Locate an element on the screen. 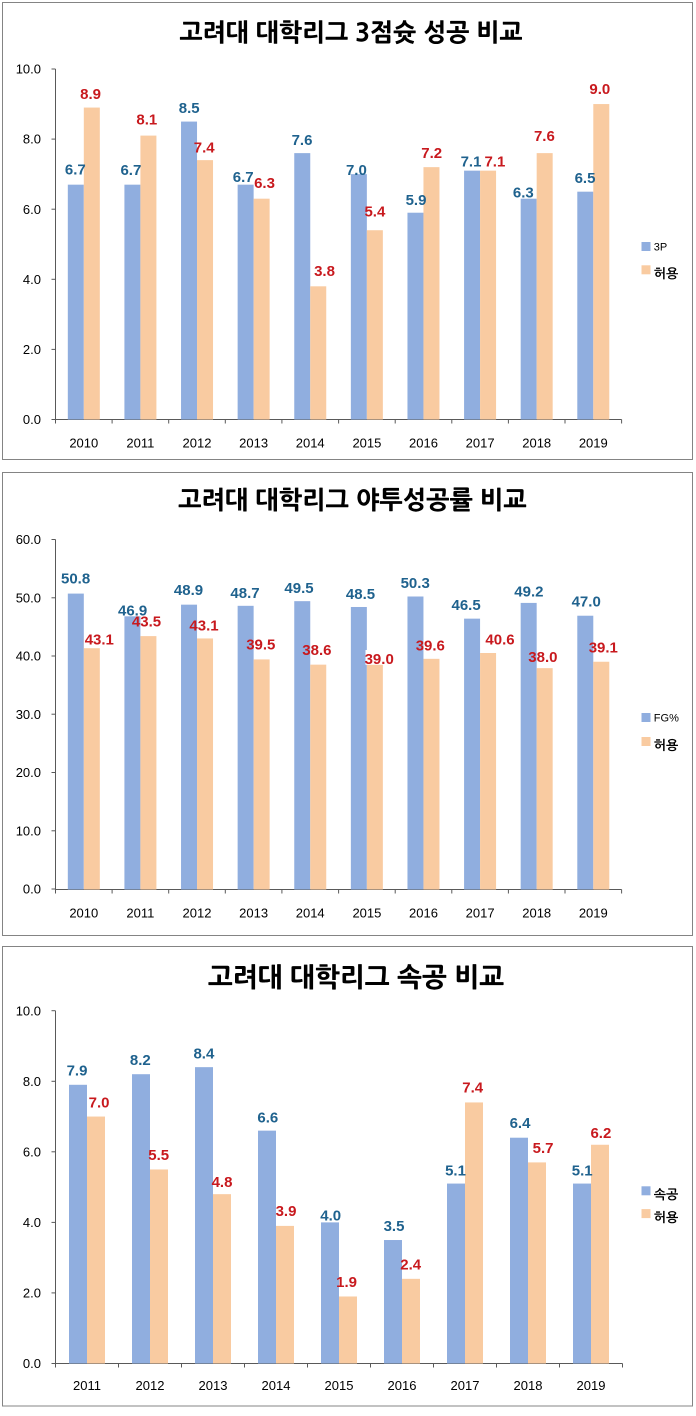 Image resolution: width=696 pixels, height=1416 pixels. svg-text: 39.6 is located at coordinates (430, 645).